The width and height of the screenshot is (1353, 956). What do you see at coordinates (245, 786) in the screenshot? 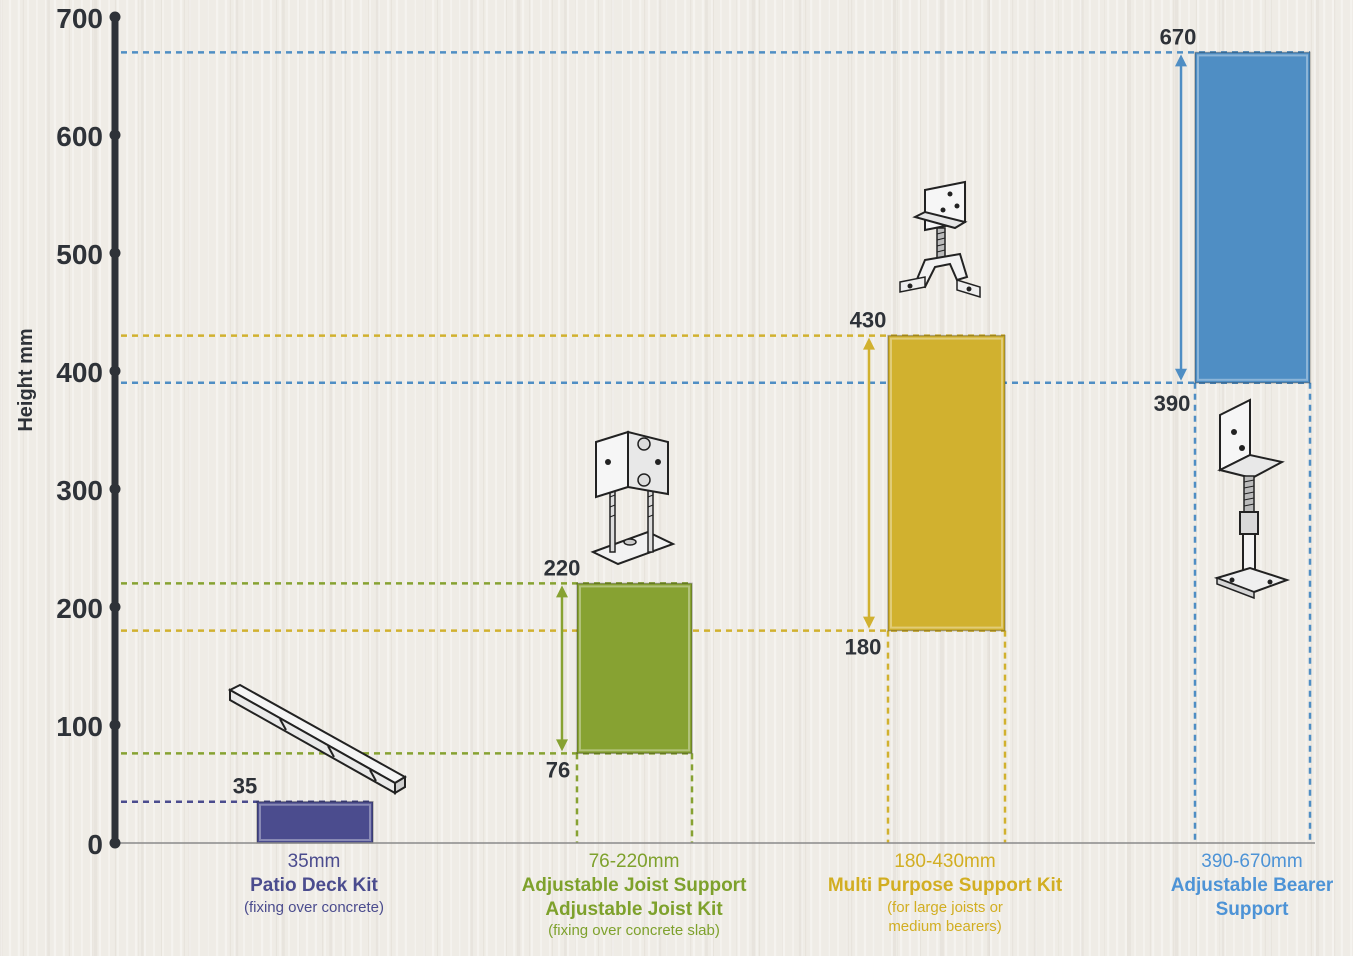
I see `value-label-high: 35` at bounding box center [245, 786].